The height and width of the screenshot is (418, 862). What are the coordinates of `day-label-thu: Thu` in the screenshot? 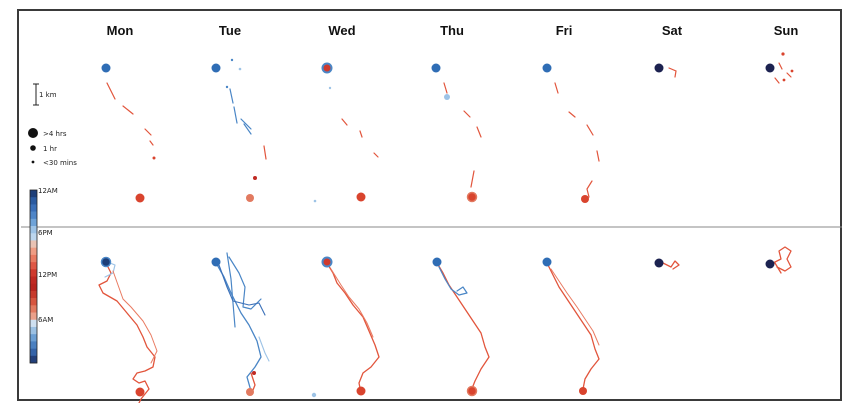 It's located at (452, 30).